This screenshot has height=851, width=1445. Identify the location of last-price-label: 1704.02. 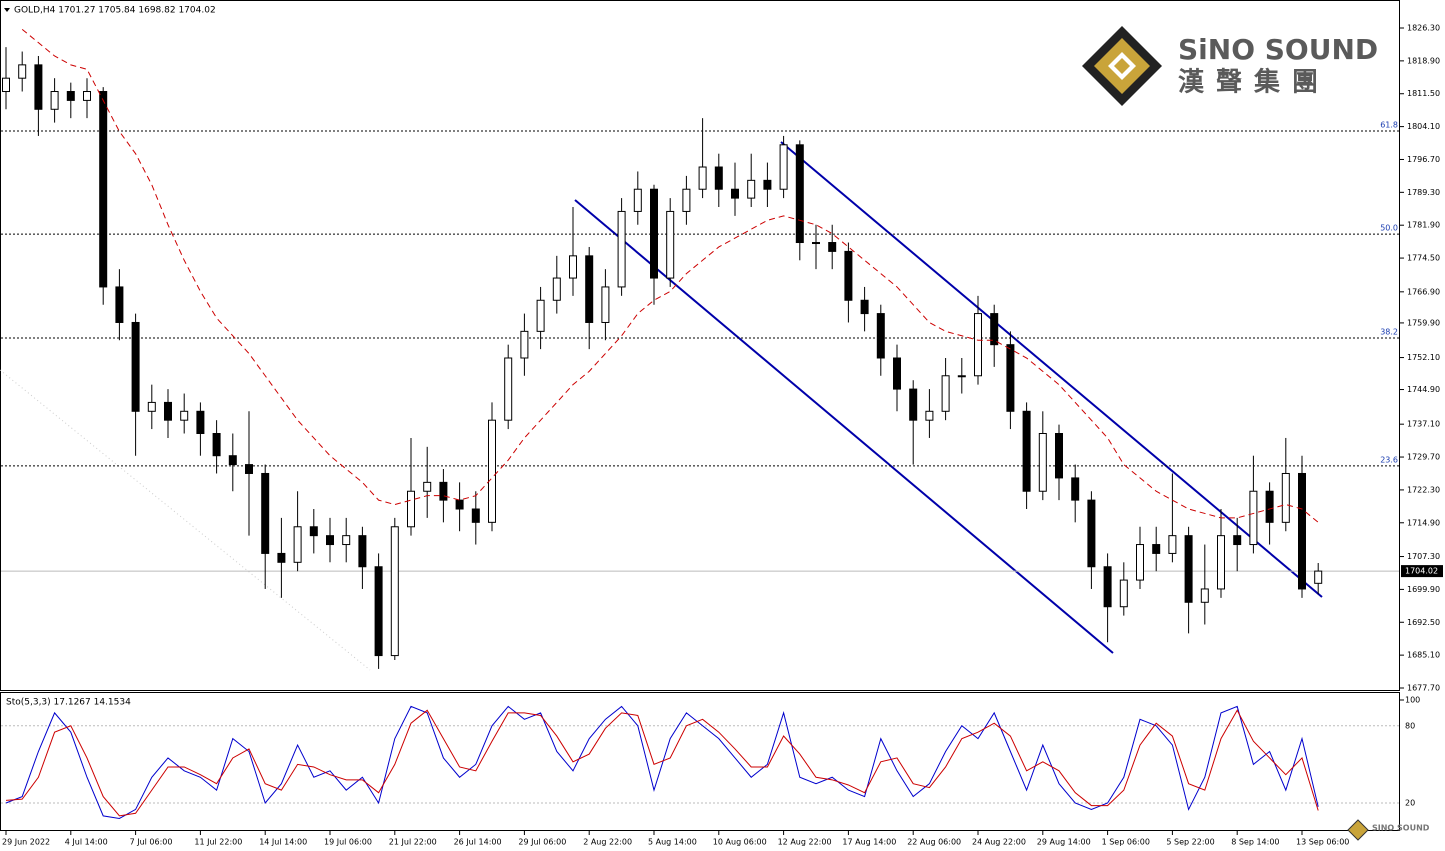
(1421, 571).